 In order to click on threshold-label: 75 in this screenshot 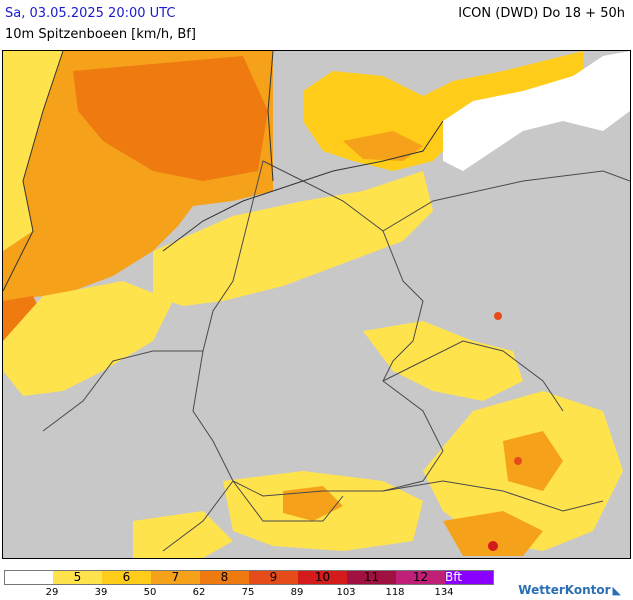, I will do `click(248, 592)`.